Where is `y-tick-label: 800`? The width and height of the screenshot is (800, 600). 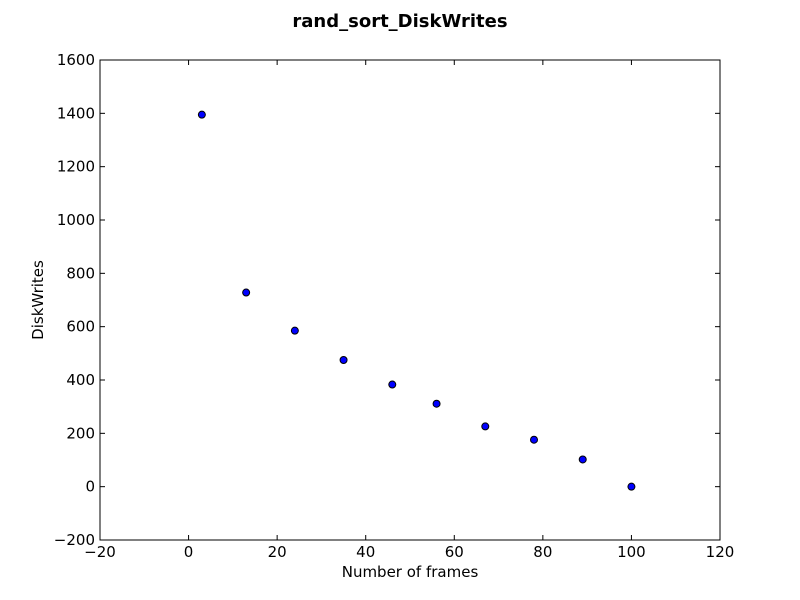
y-tick-label: 800 is located at coordinates (80, 273).